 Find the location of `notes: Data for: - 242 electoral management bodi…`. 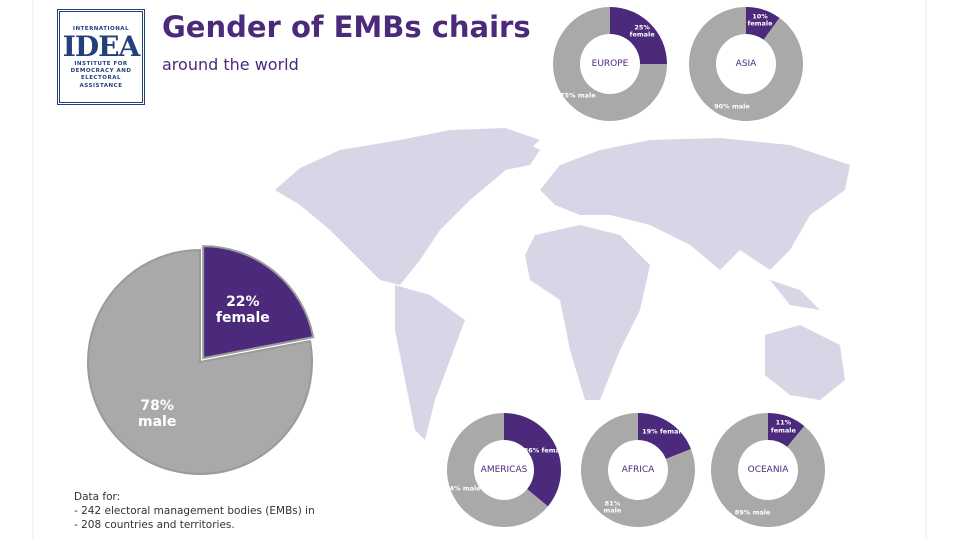

notes: Data for: - 242 electoral management bodi… is located at coordinates (194, 511).